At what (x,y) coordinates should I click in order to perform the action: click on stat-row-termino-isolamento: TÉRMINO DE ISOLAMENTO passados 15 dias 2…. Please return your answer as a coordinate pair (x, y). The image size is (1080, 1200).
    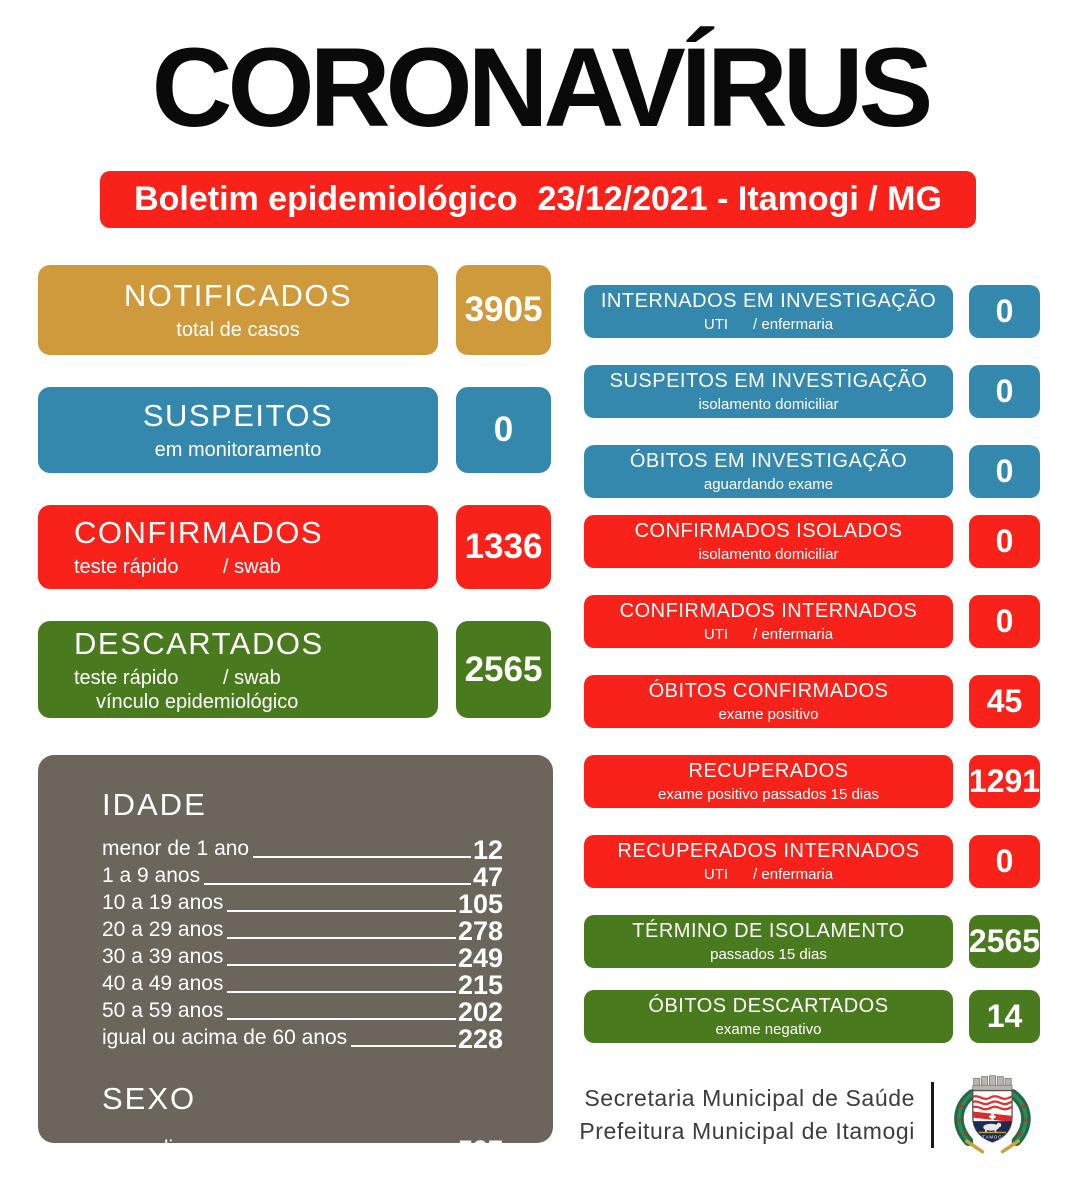
    Looking at the image, I should click on (812, 941).